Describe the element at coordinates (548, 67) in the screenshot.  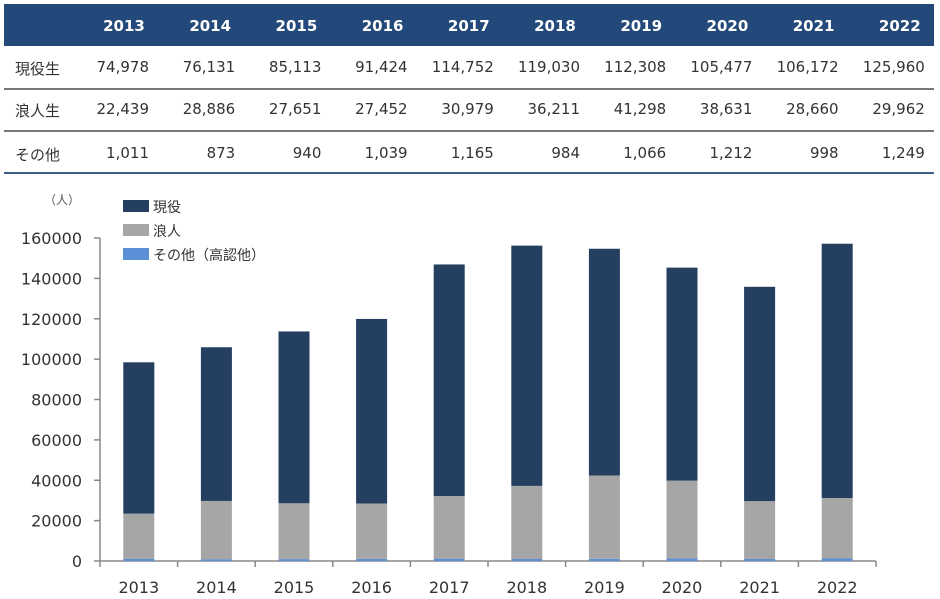
I see `table-cell: 119,030` at that location.